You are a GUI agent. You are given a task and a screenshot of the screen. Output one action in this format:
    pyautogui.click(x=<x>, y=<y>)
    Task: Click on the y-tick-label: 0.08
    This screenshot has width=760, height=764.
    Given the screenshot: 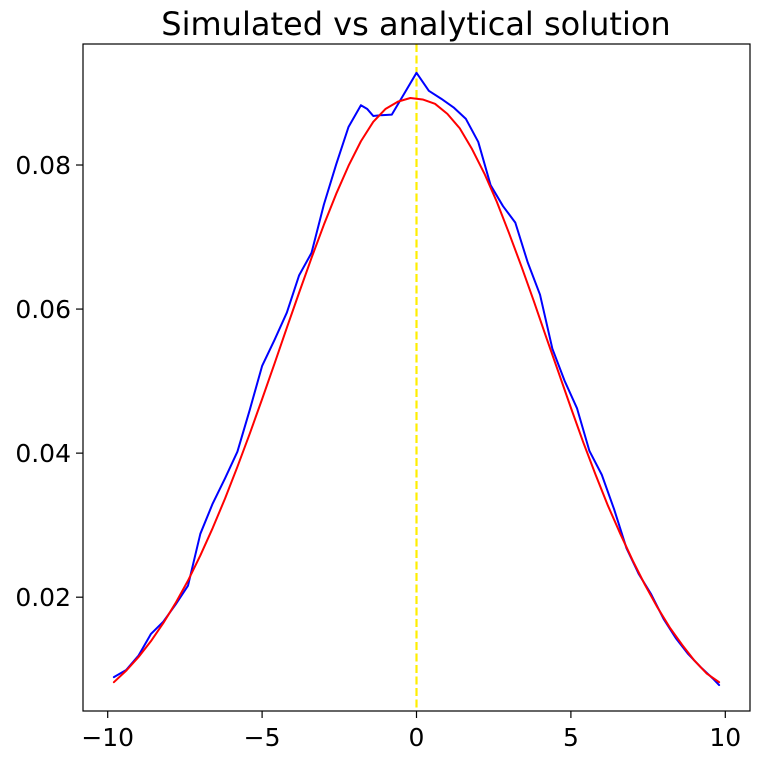 What is the action you would take?
    pyautogui.click(x=43, y=165)
    